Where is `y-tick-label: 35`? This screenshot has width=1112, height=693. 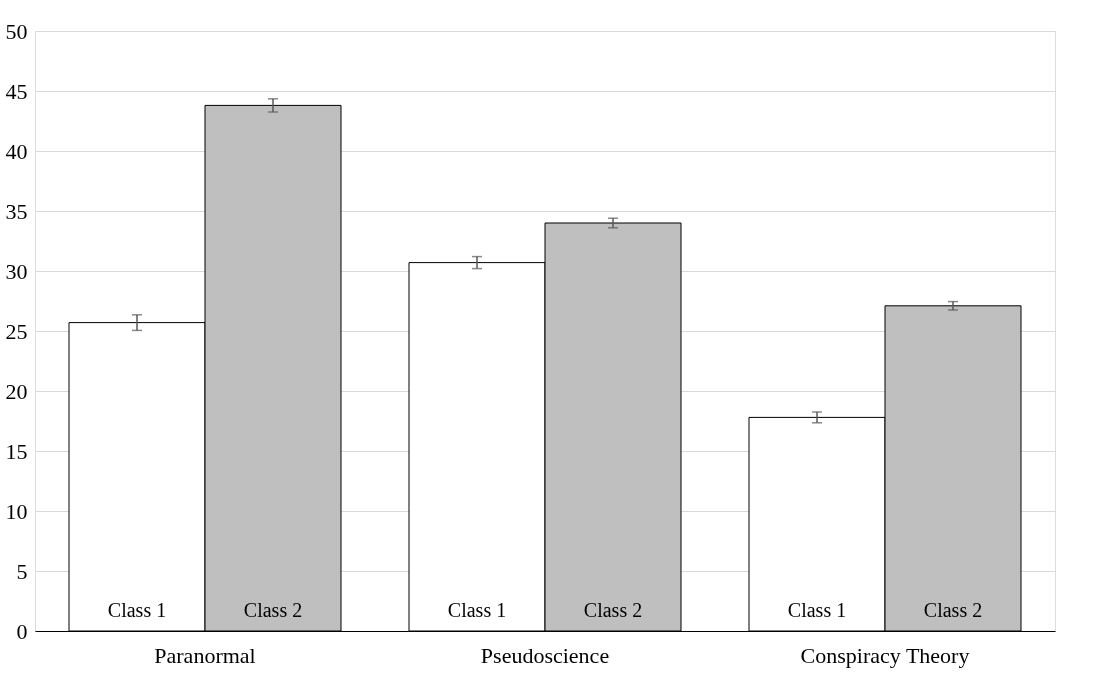
y-tick-label: 35 is located at coordinates (16, 211).